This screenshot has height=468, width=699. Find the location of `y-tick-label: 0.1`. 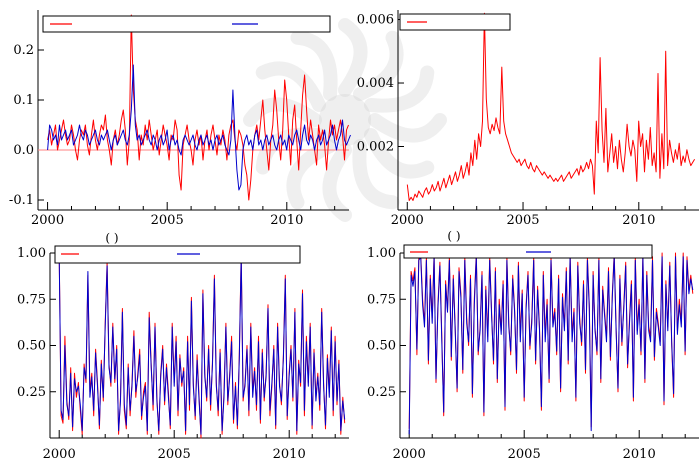

y-tick-label: 0.1 is located at coordinates (23, 100).